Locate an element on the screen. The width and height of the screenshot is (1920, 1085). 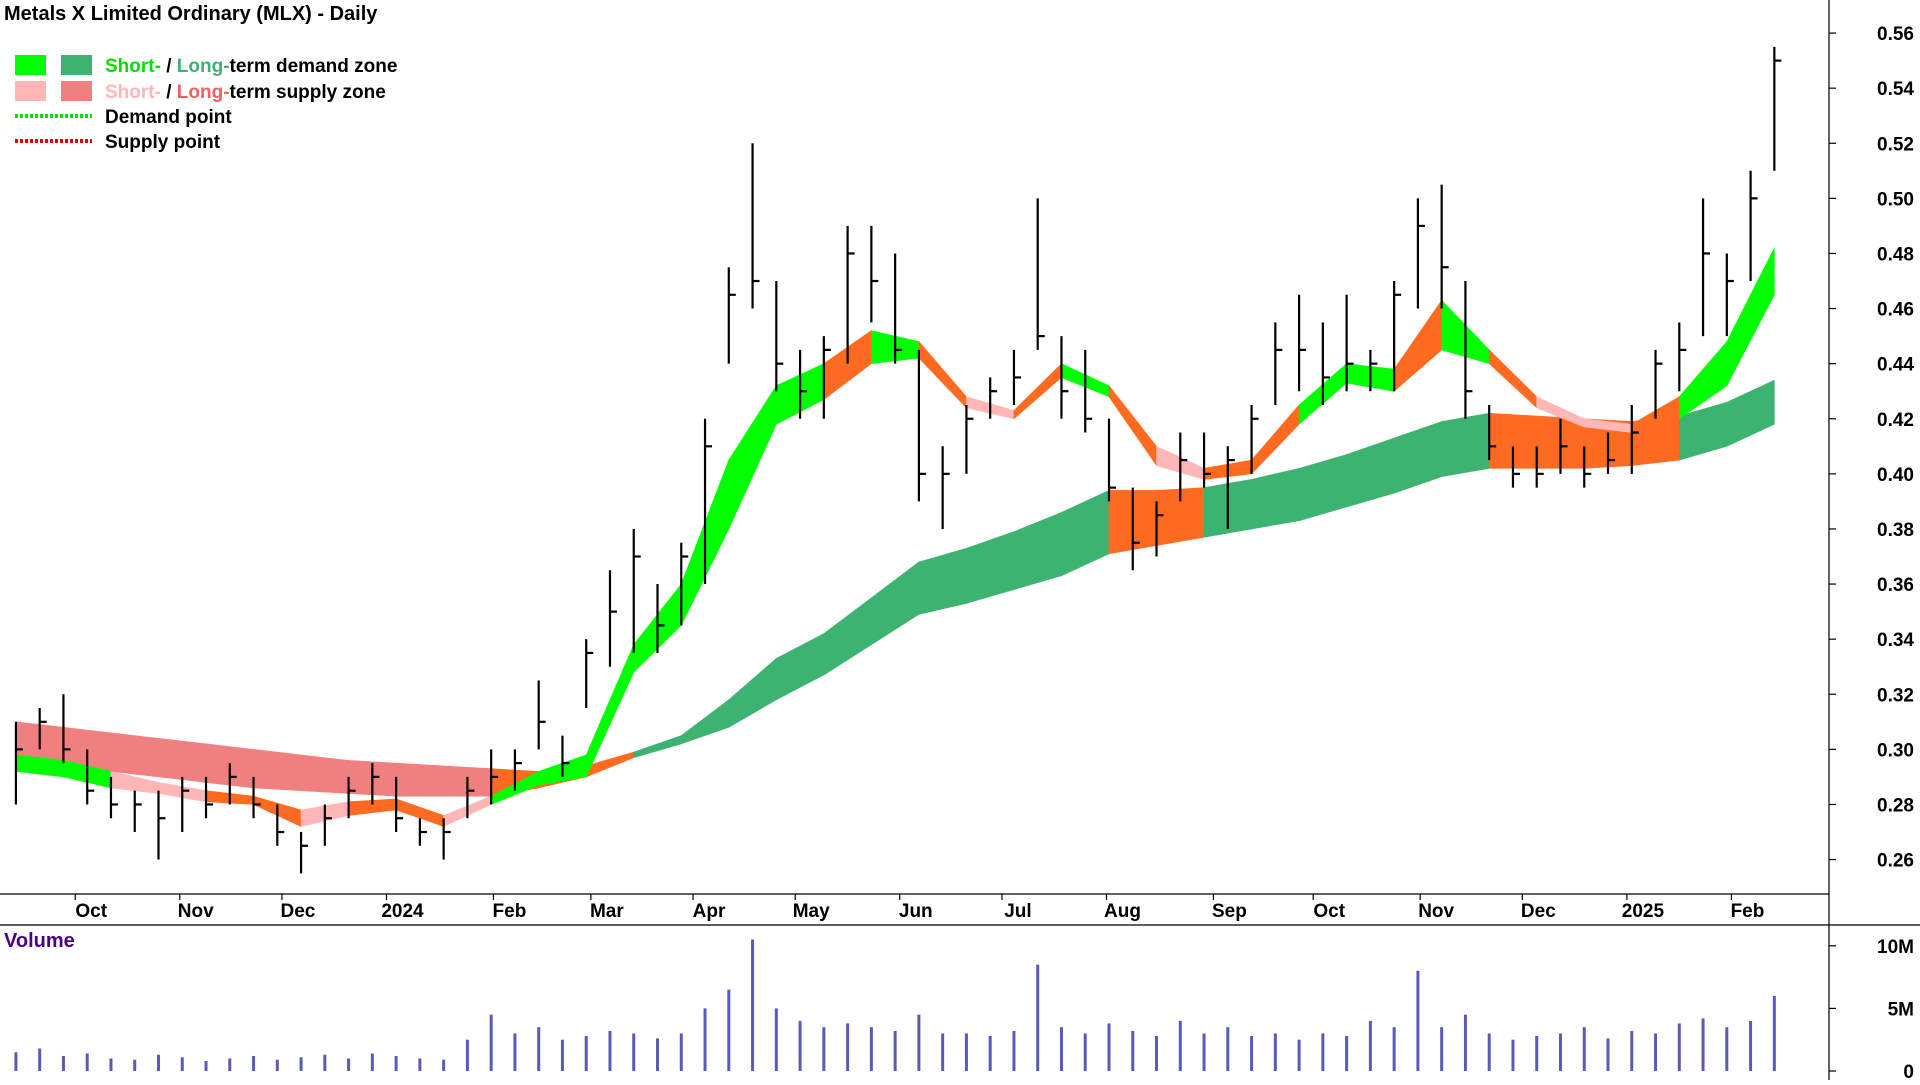
x-tick-label: Aug is located at coordinates (1122, 911).